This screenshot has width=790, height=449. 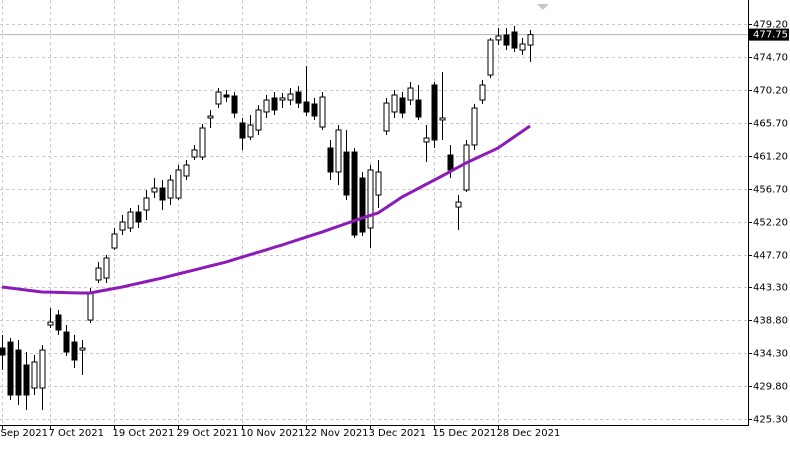 What do you see at coordinates (398, 433) in the screenshot?
I see `x-tick-label: 3 Dec 2021` at bounding box center [398, 433].